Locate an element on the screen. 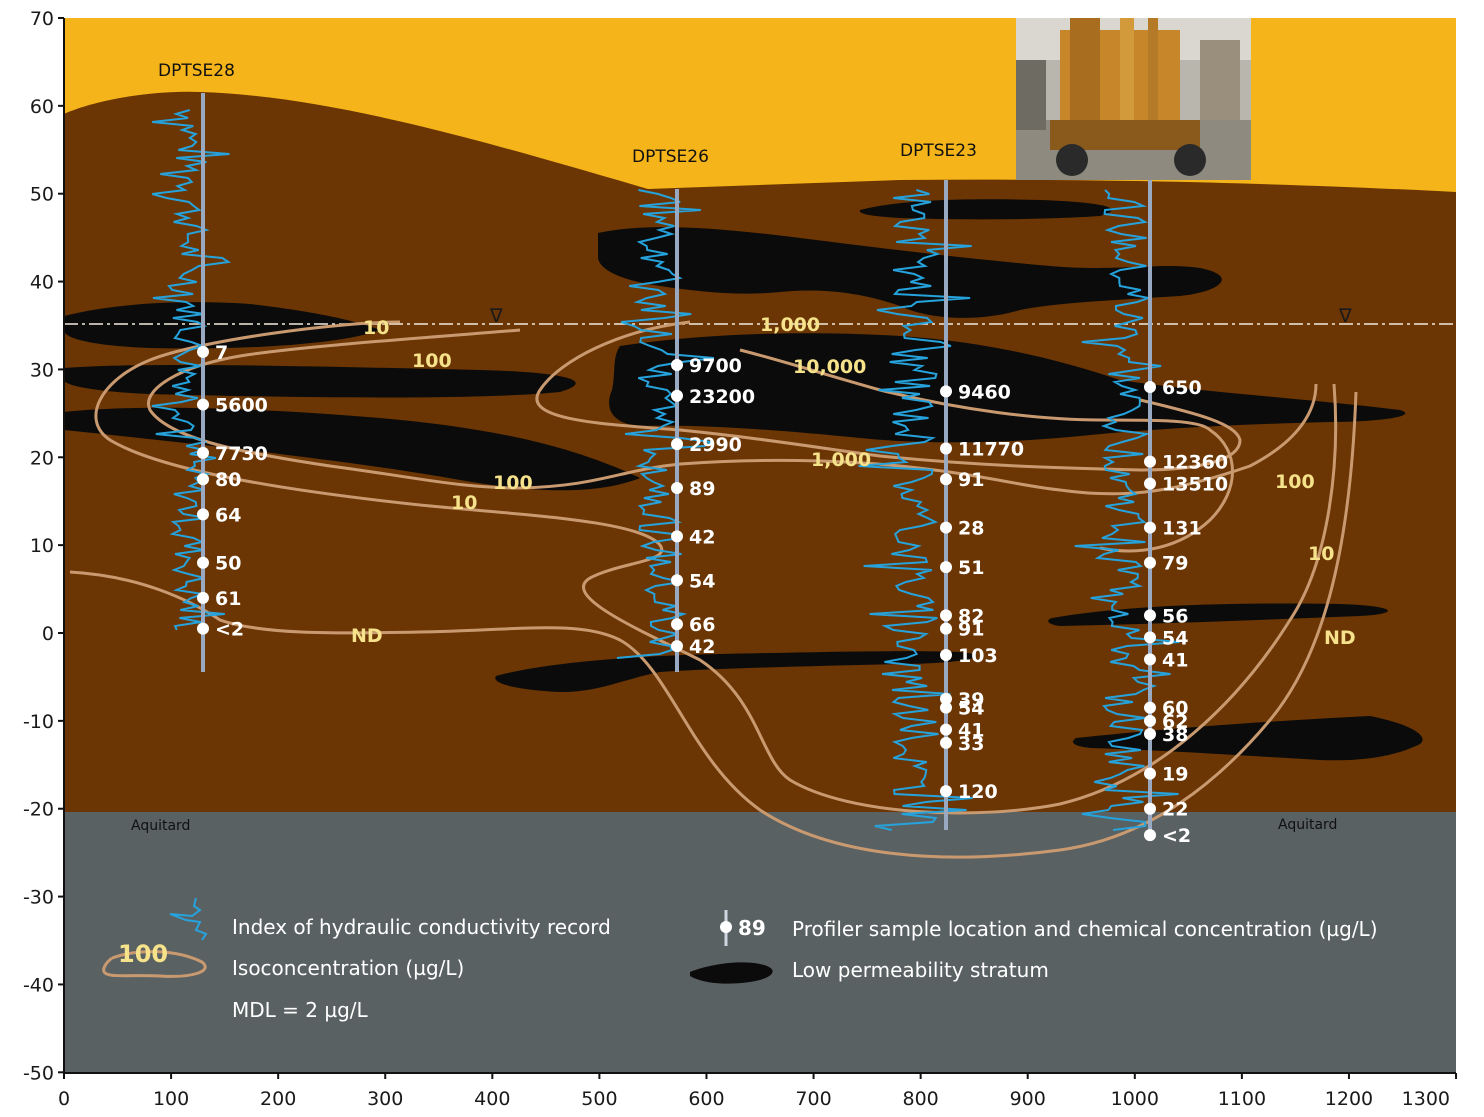 This screenshot has width=1484, height=1117. sample-value-label: 54 is located at coordinates (702, 581).